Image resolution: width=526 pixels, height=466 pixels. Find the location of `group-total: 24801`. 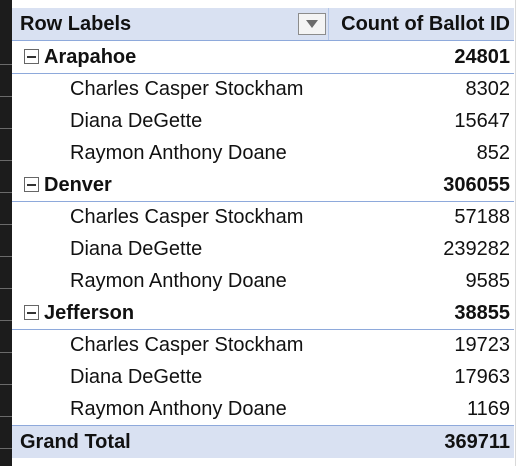

group-total: 24801 is located at coordinates (482, 56).